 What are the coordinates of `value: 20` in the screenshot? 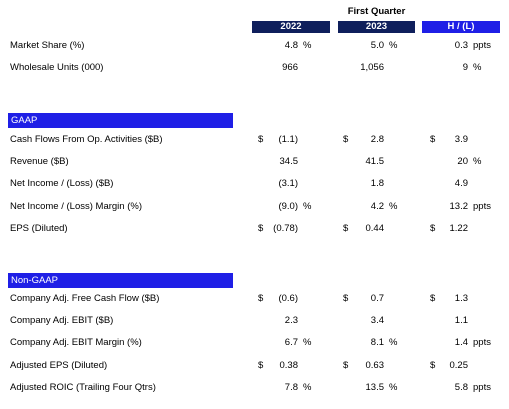 It's located at (462, 162).